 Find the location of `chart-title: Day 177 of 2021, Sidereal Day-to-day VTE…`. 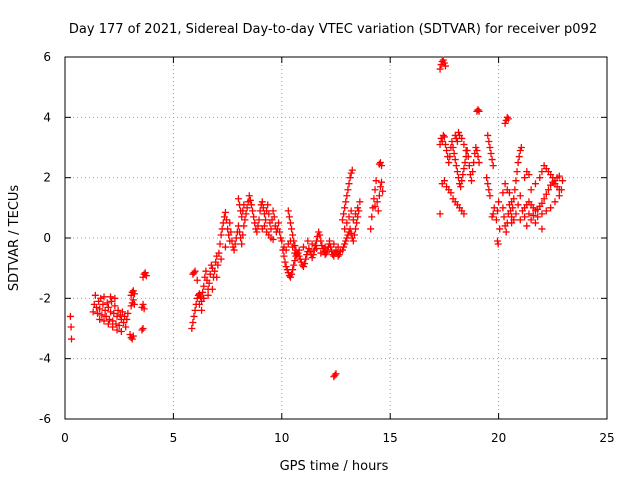

chart-title: Day 177 of 2021, Sidereal Day-to-day VTE… is located at coordinates (333, 29).